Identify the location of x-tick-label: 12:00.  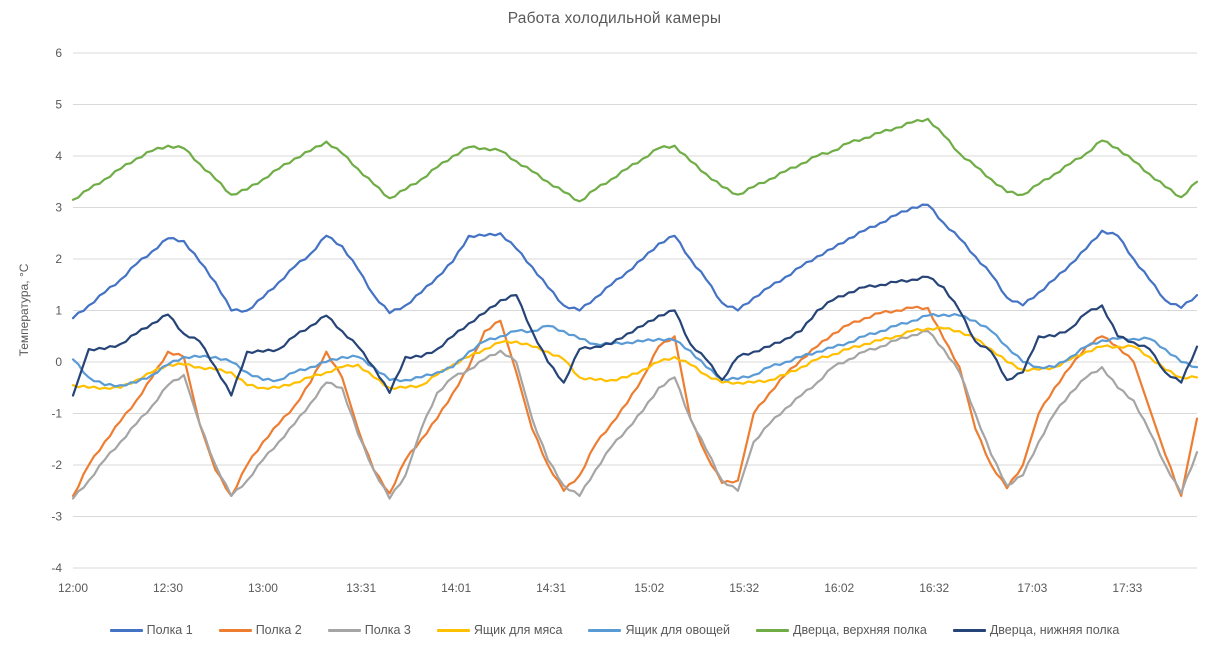
(73, 588).